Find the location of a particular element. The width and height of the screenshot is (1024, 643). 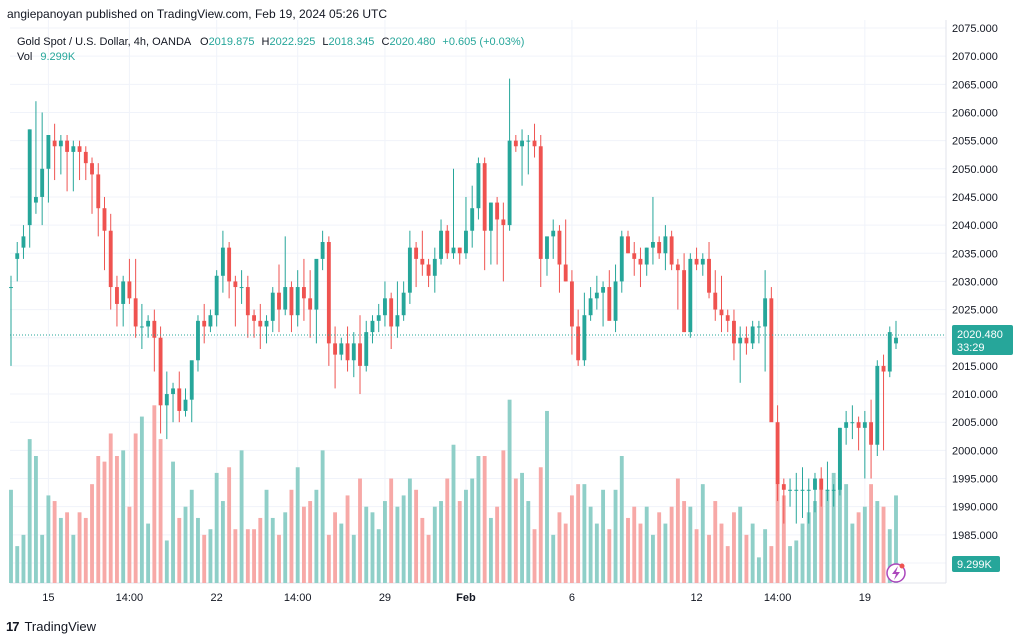

y-tick-label: 2035.000 is located at coordinates (975, 254).